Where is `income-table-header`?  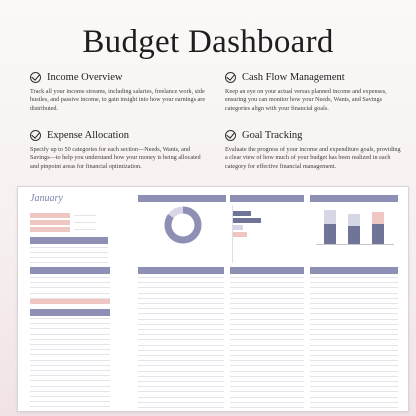
income-table-header is located at coordinates (70, 312).